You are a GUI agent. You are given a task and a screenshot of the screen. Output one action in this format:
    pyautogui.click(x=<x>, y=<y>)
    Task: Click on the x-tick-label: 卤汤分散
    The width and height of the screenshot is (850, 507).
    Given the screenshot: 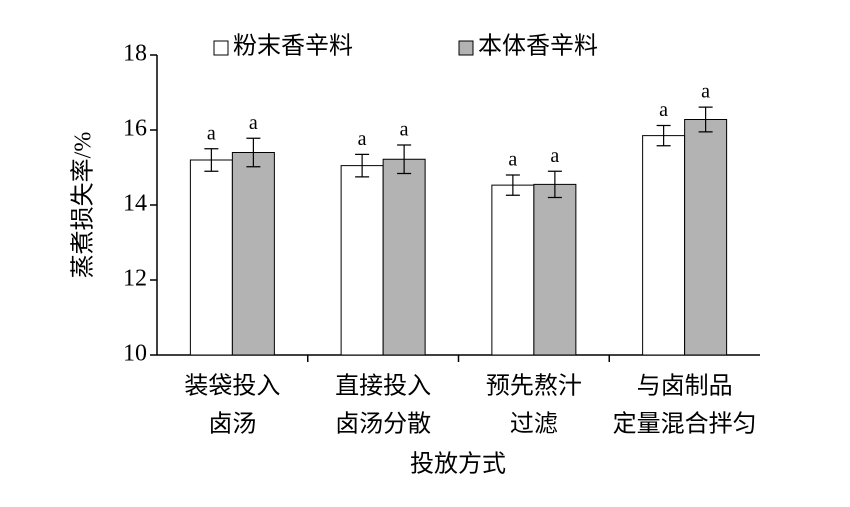 What is the action you would take?
    pyautogui.click(x=383, y=424)
    